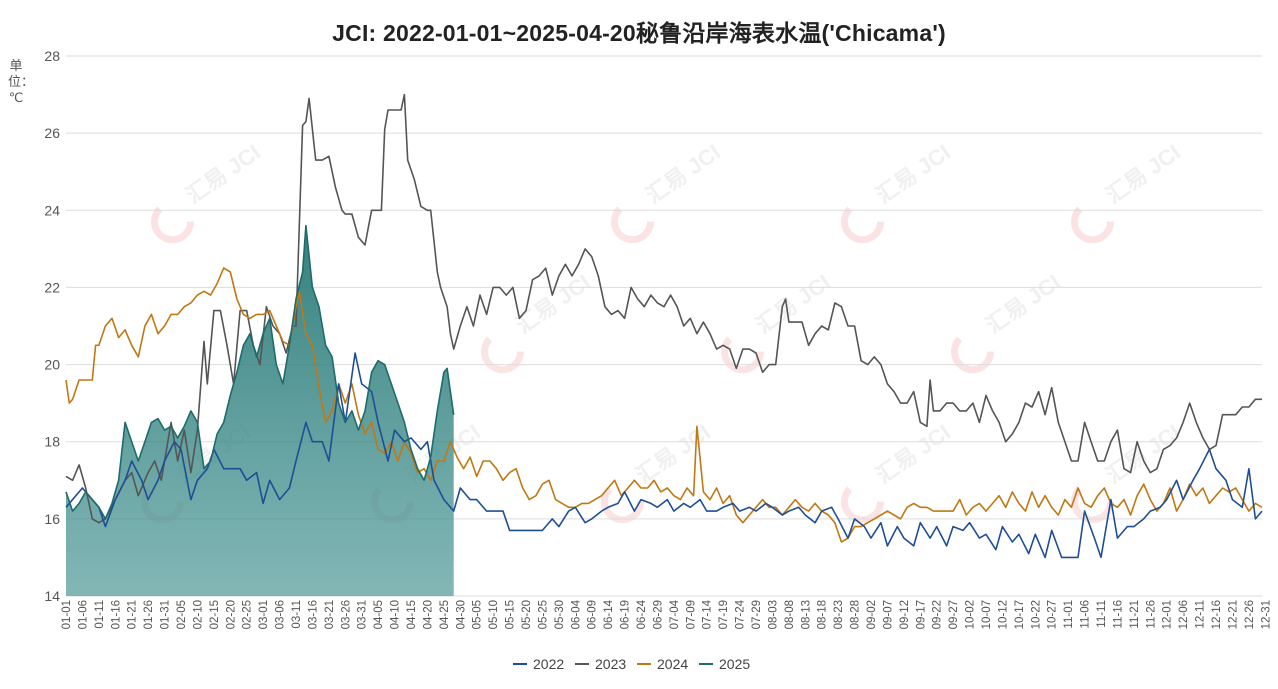  I want to click on x-tick-label: 12-01, so click(1168, 614).